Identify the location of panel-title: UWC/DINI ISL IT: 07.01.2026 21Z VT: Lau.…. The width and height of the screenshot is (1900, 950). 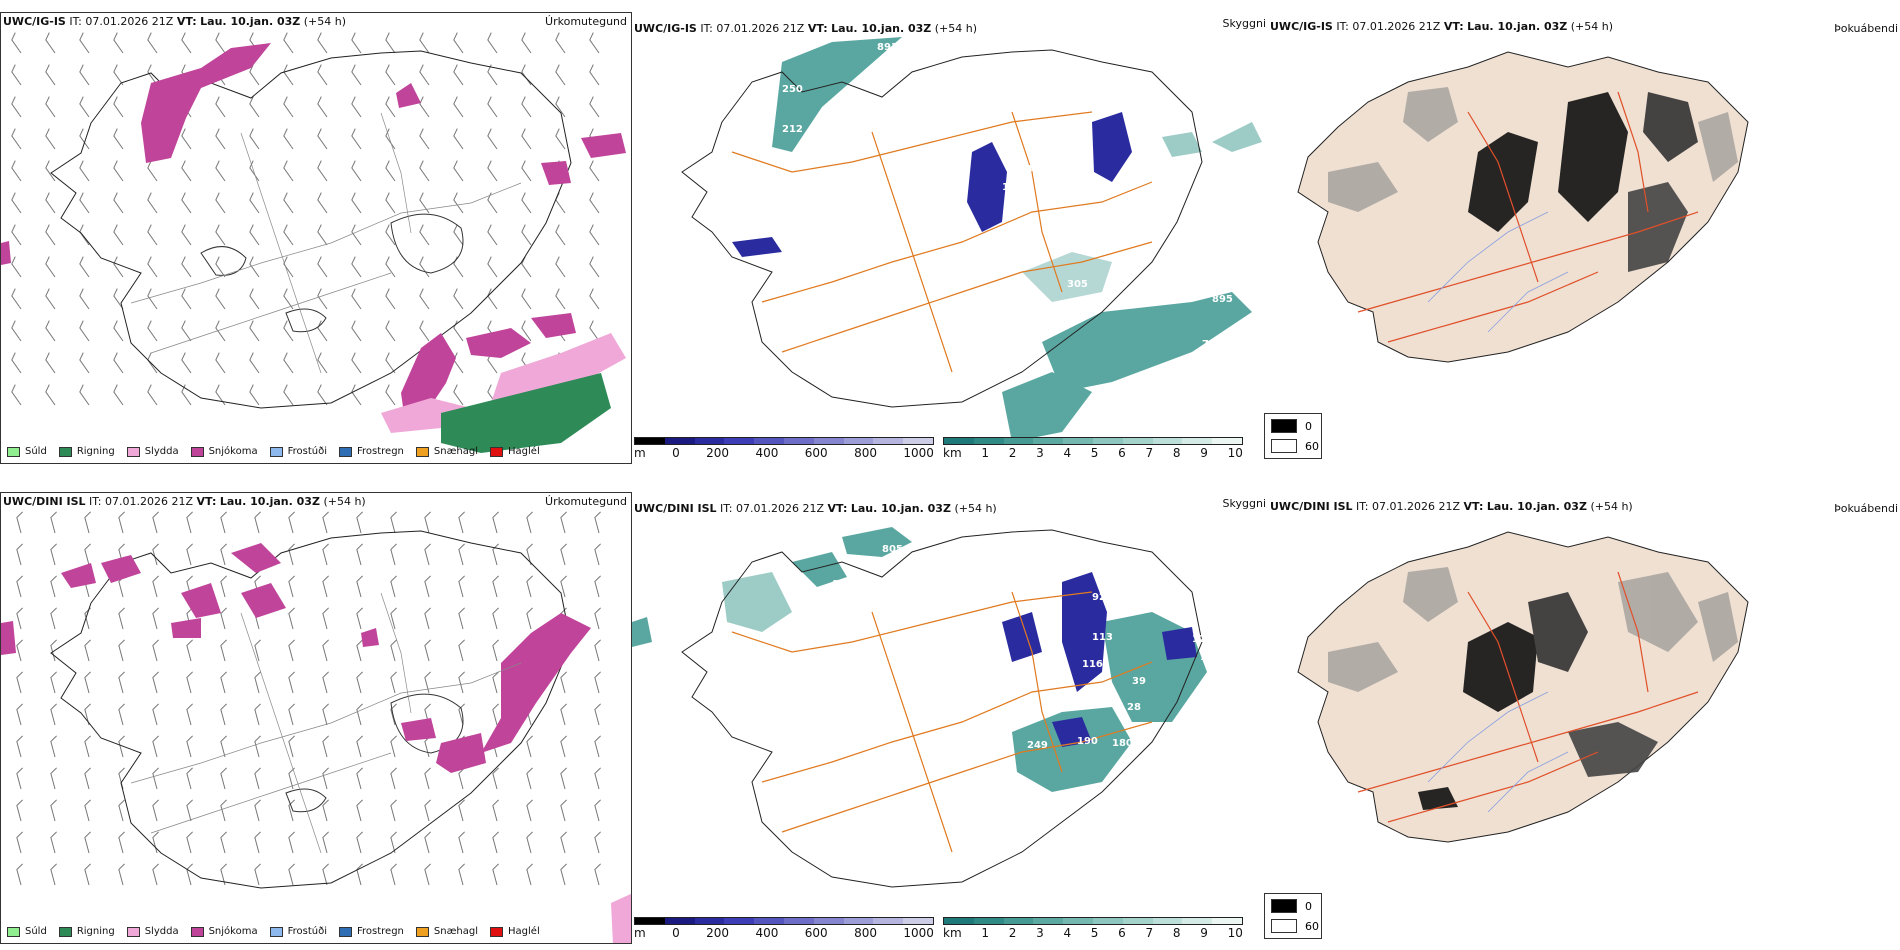
(184, 501).